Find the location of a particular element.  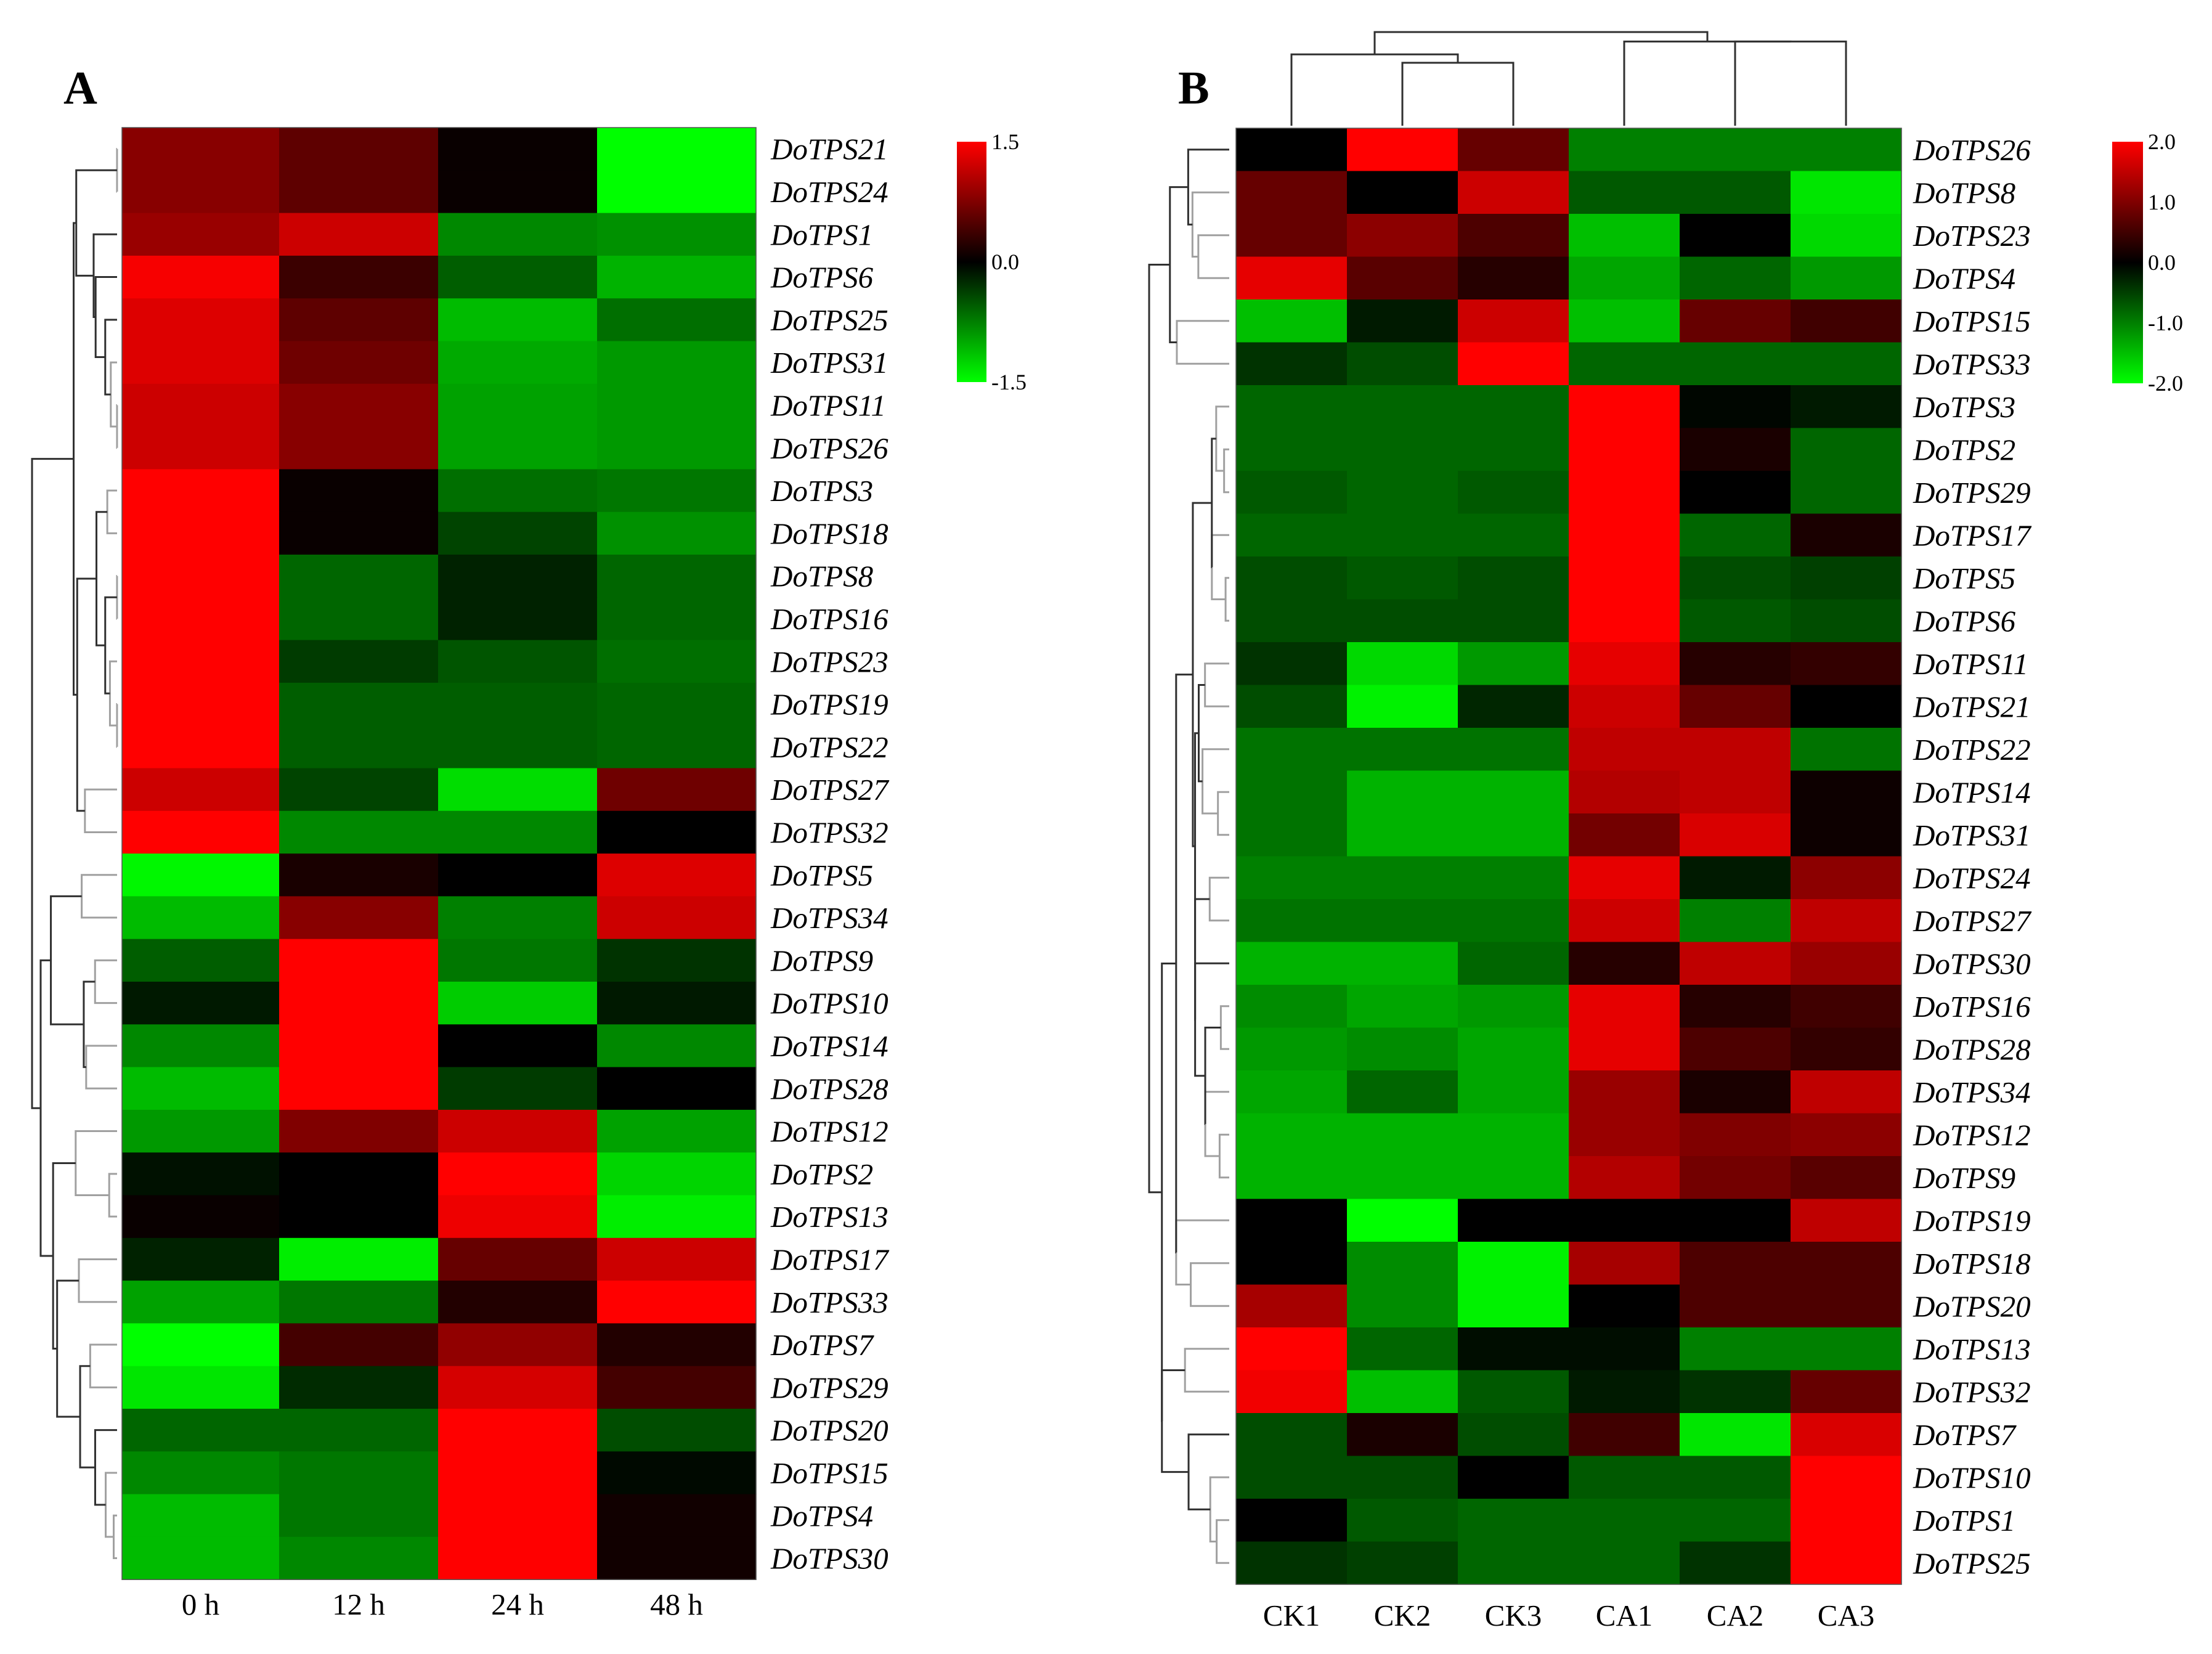

column-label: 12 h is located at coordinates (358, 1604).